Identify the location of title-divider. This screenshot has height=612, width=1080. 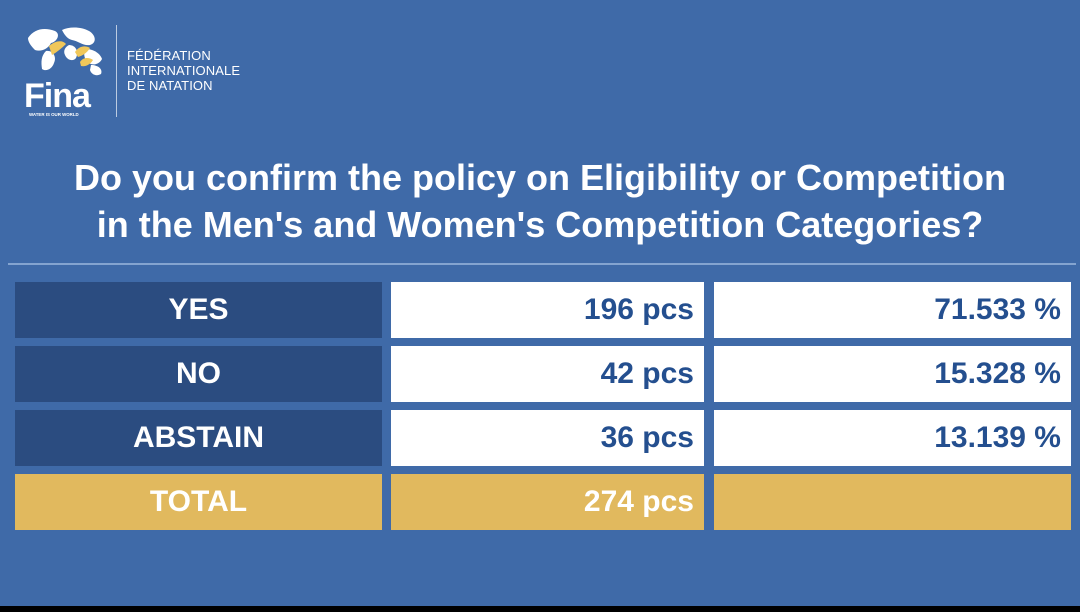
(542, 264).